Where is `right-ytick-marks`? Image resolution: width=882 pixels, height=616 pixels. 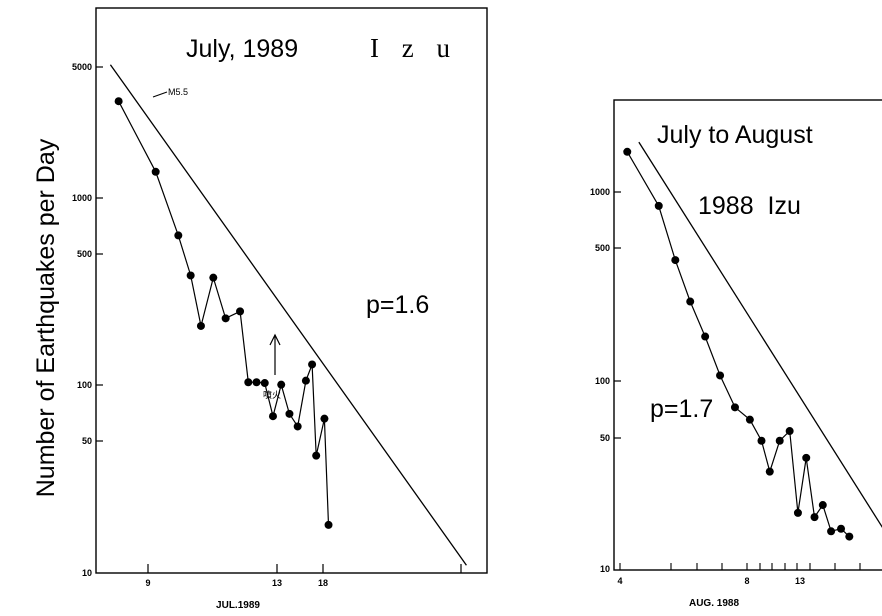
right-ytick-marks is located at coordinates (617, 315).